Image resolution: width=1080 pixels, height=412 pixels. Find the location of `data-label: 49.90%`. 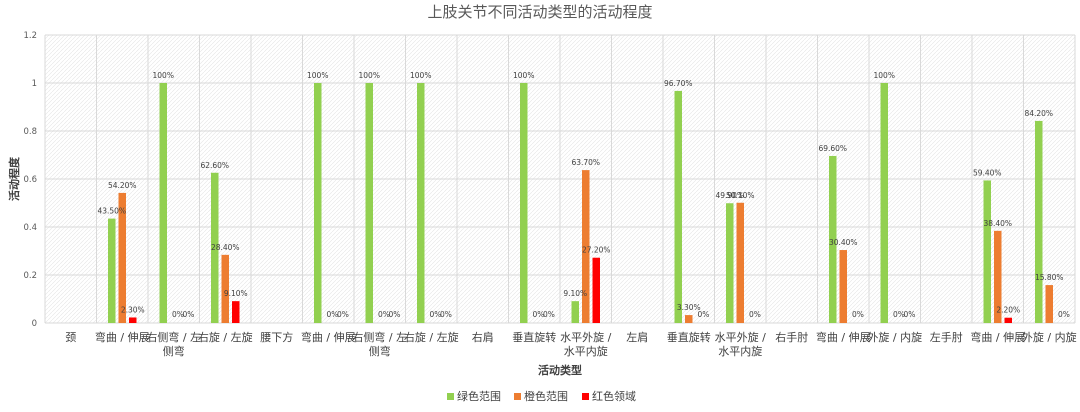

data-label: 49.90% is located at coordinates (729, 195).